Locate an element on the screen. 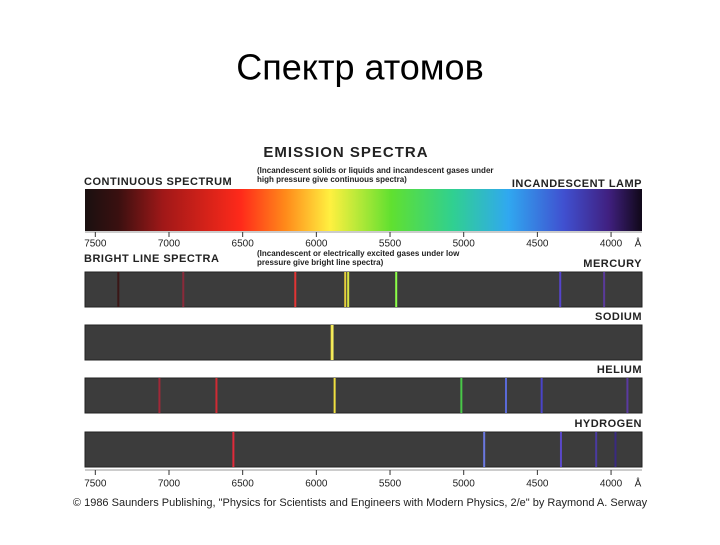 This screenshot has height=545, width=720. continuous-spectrum is located at coordinates (363, 210).